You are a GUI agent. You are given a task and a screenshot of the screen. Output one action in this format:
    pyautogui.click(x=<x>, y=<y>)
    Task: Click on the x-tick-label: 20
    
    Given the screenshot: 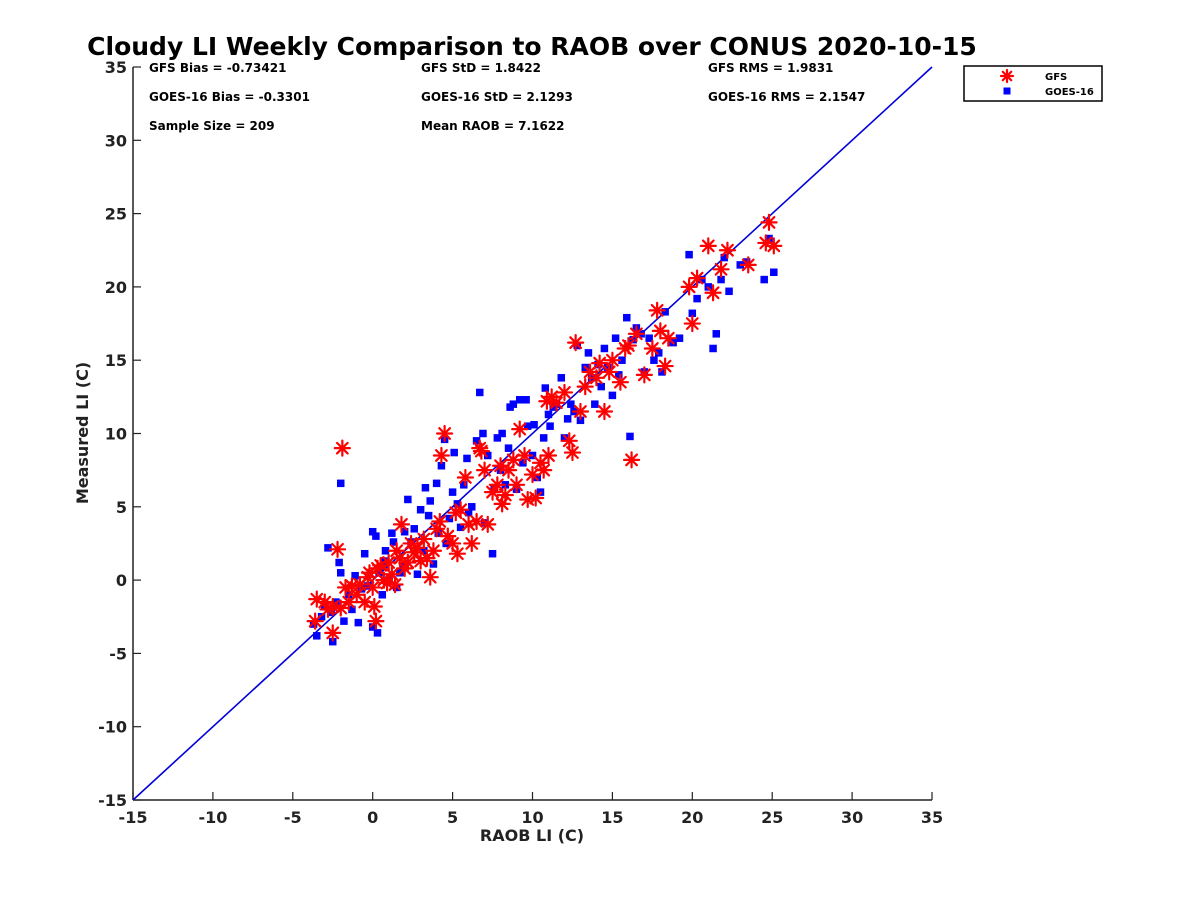 What is the action you would take?
    pyautogui.click(x=692, y=817)
    